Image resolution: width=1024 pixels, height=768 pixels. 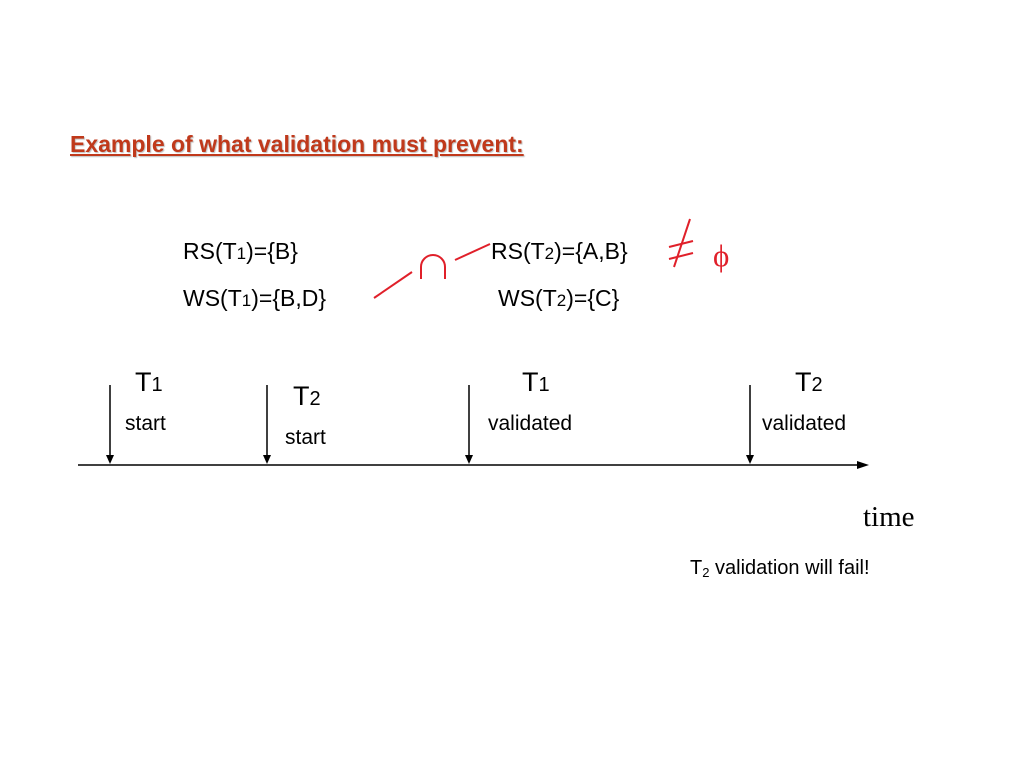 What do you see at coordinates (305, 437) in the screenshot?
I see `event-t2-start-caption: start` at bounding box center [305, 437].